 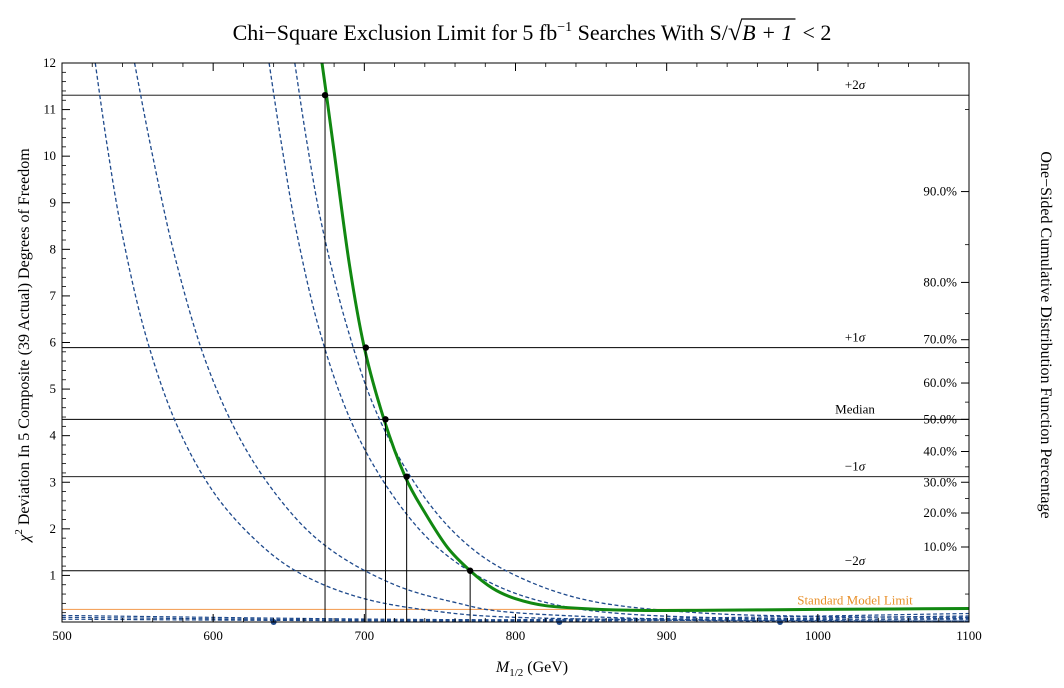 What do you see at coordinates (940, 191) in the screenshot?
I see `right-tick-label: 90.0%` at bounding box center [940, 191].